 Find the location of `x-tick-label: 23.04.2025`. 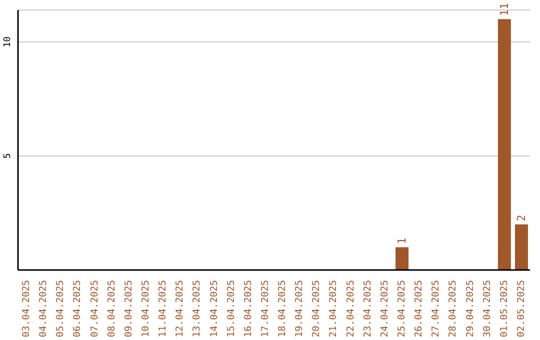

x-tick-label: 23.04.2025 is located at coordinates (368, 309).